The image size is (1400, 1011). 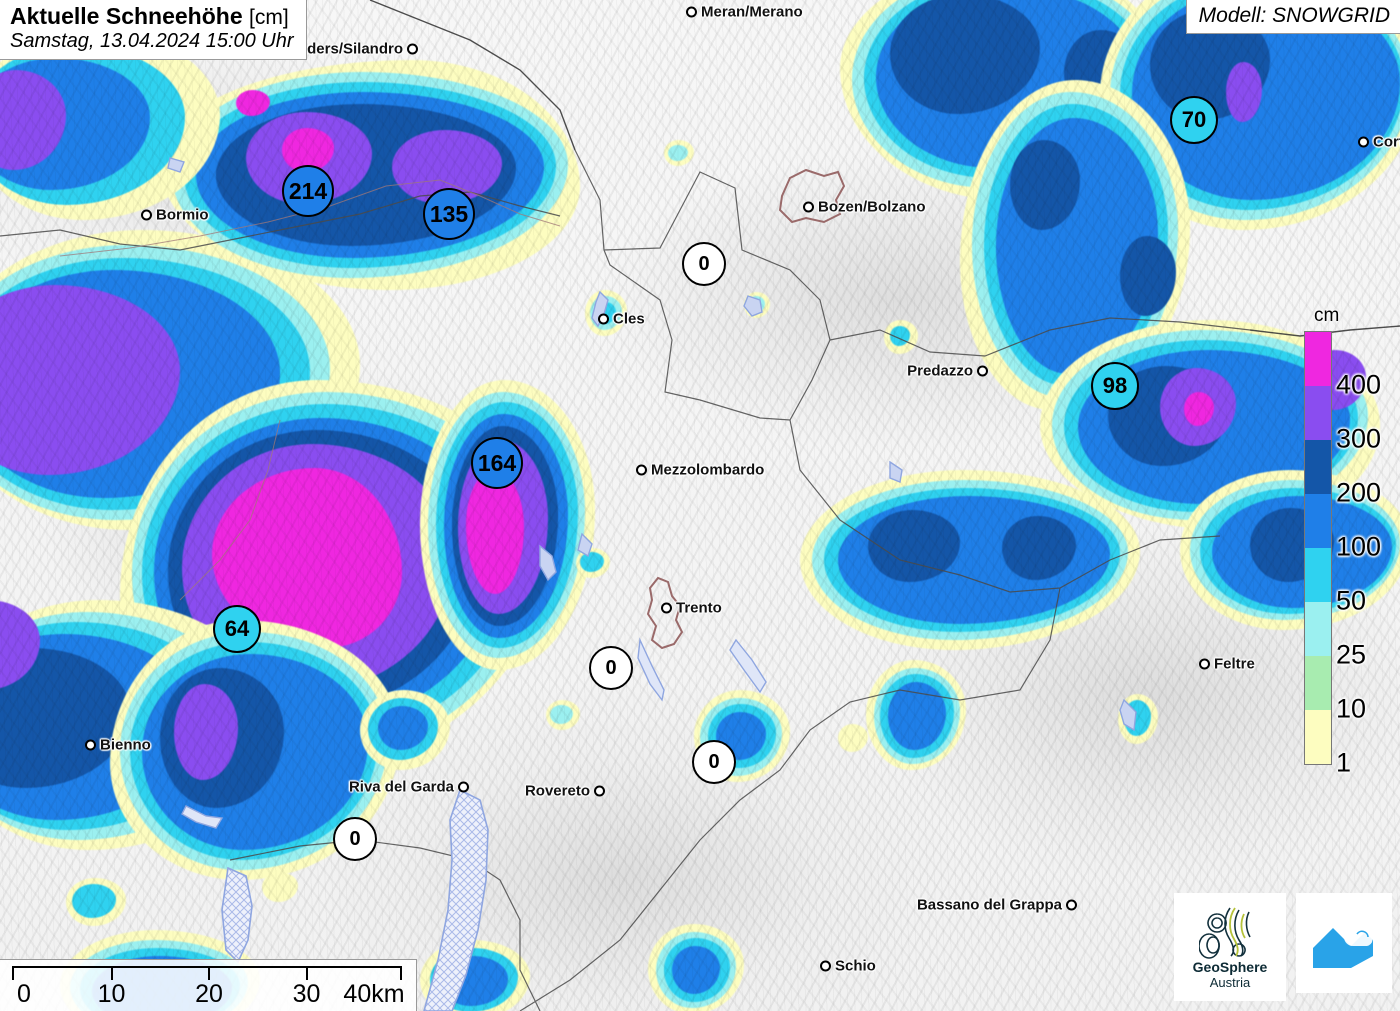 I want to click on city-label: Meran/Merano, so click(x=744, y=12).